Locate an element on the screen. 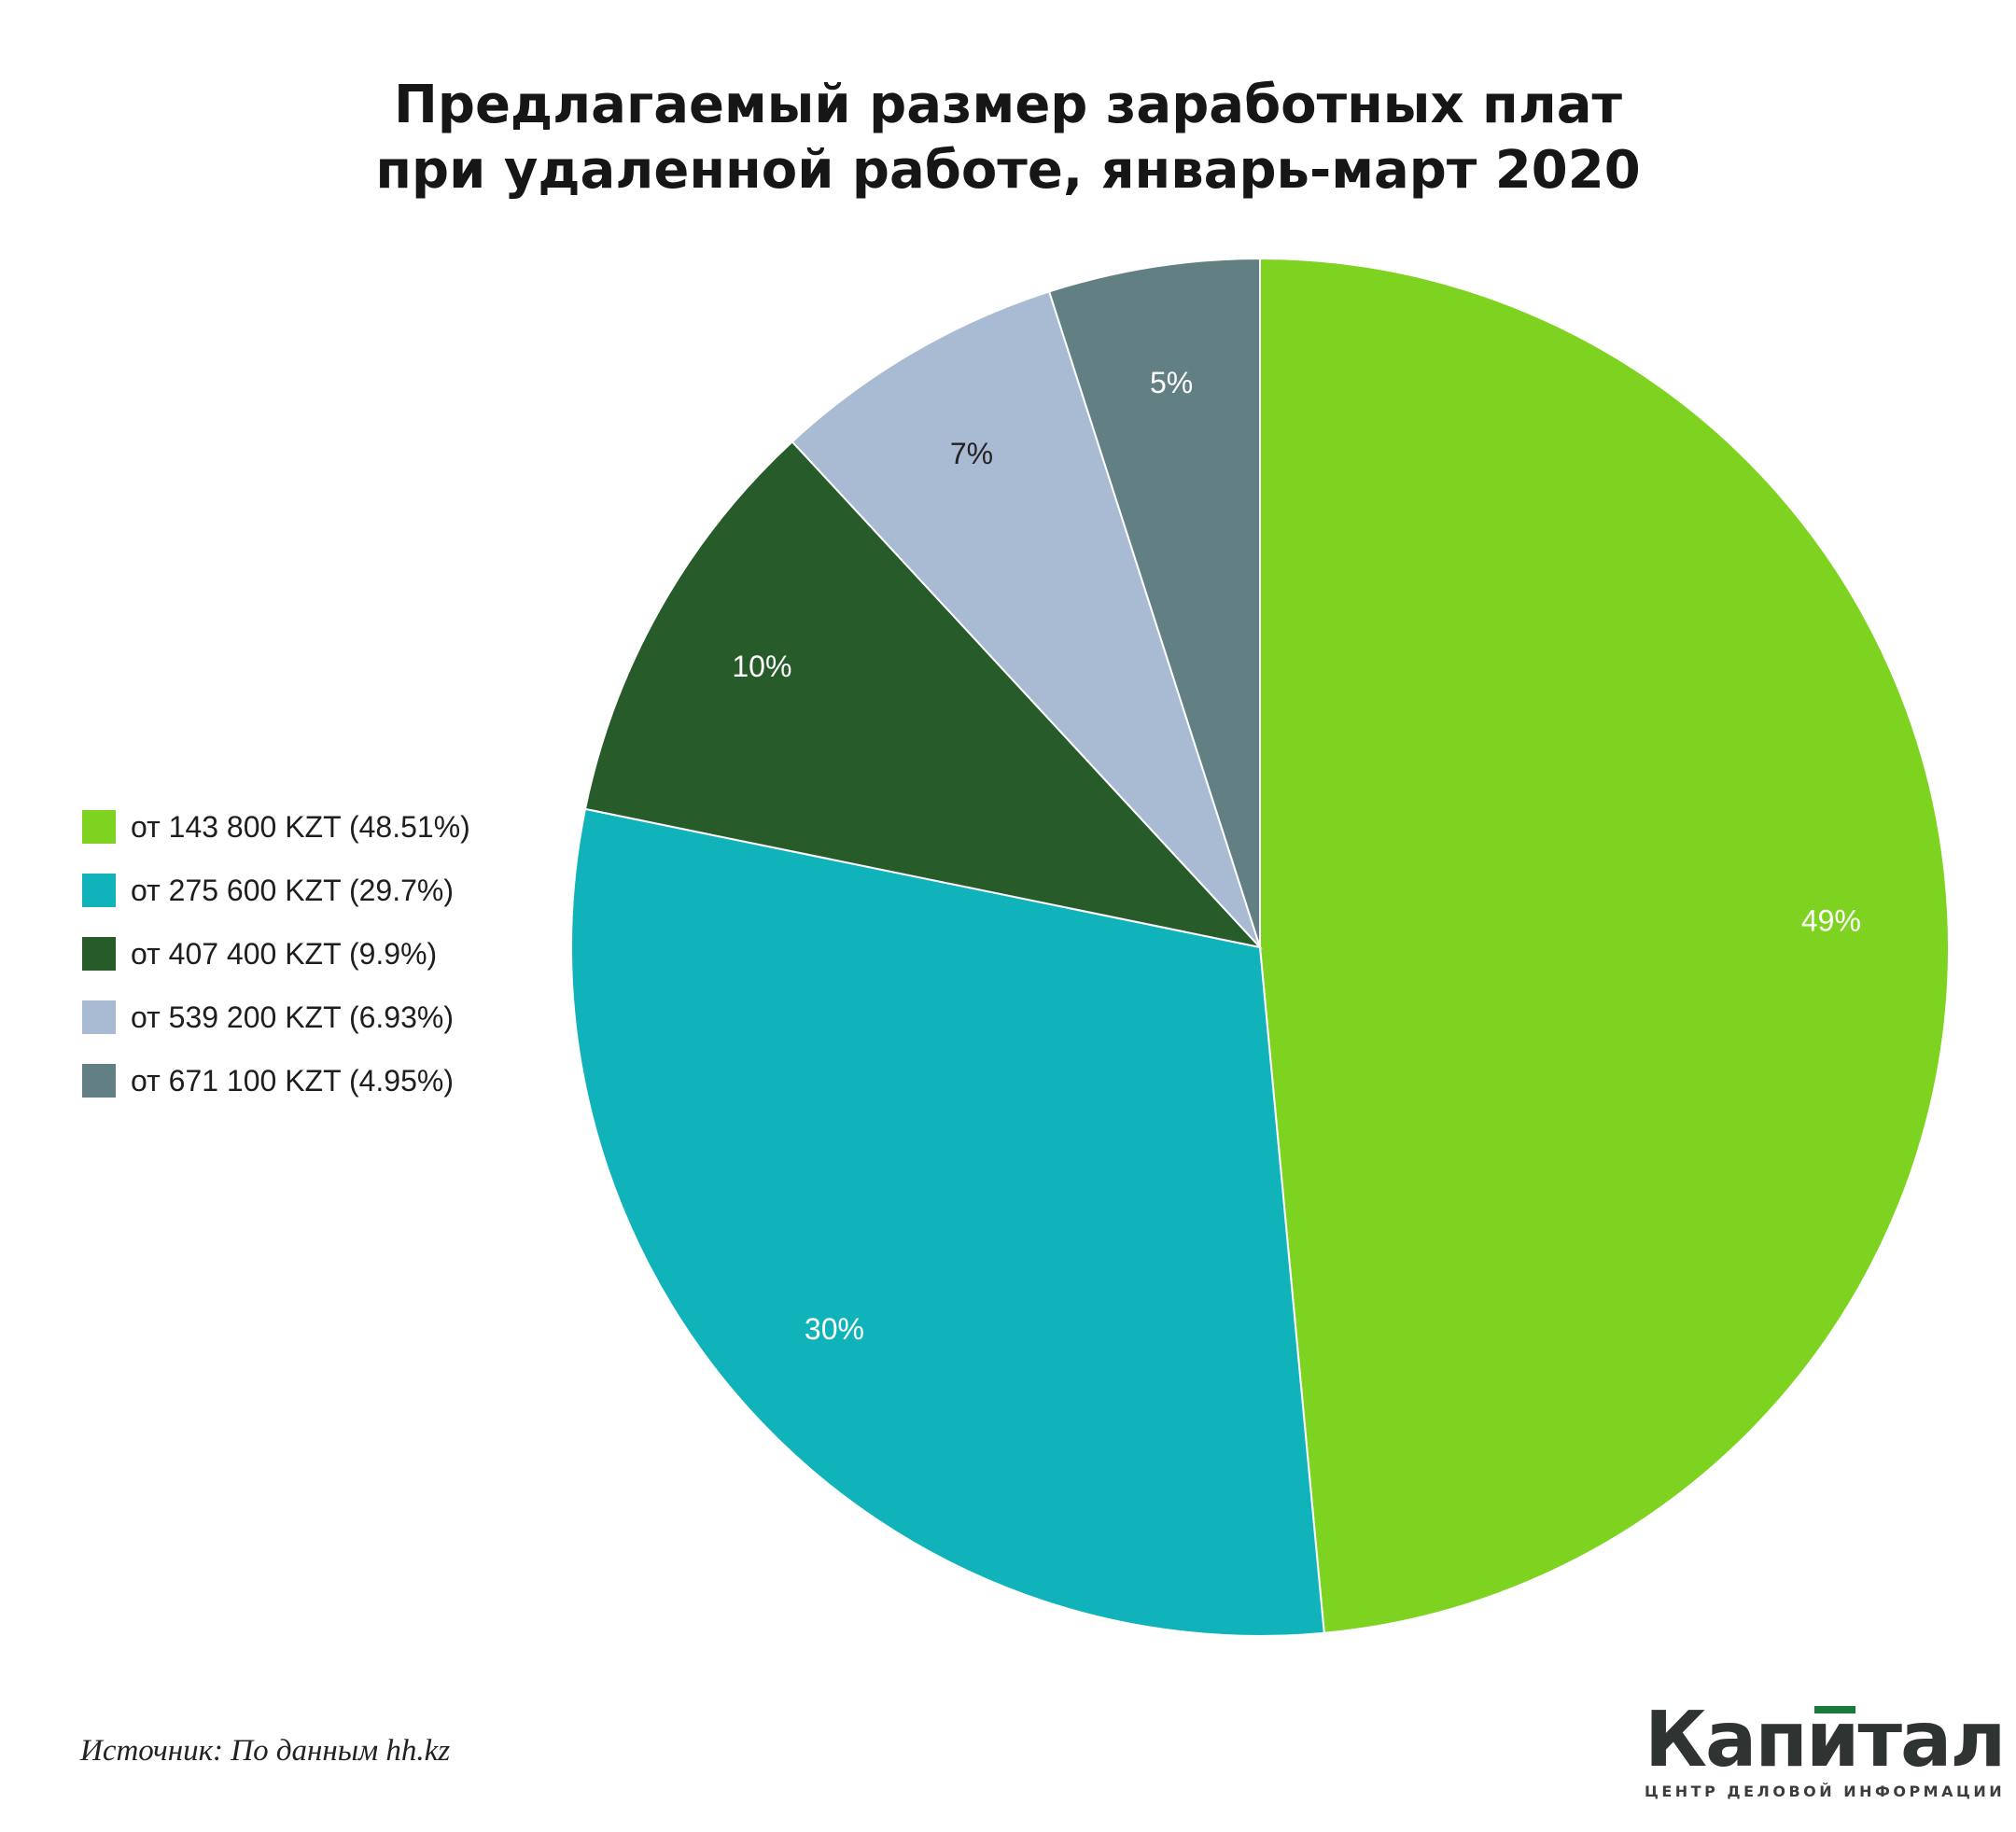 The image size is (2016, 1832). legend-label: от 539 200 KZT (6.93%) is located at coordinates (292, 1017).